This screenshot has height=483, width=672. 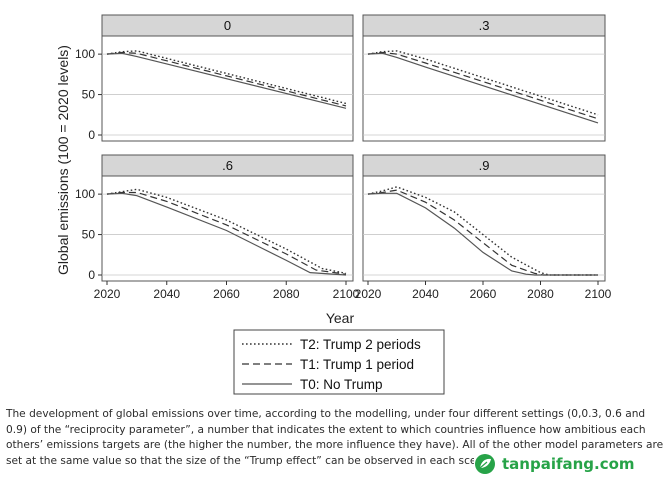 What do you see at coordinates (357, 364) in the screenshot?
I see `legend-label: T1: Trump 1 period` at bounding box center [357, 364].